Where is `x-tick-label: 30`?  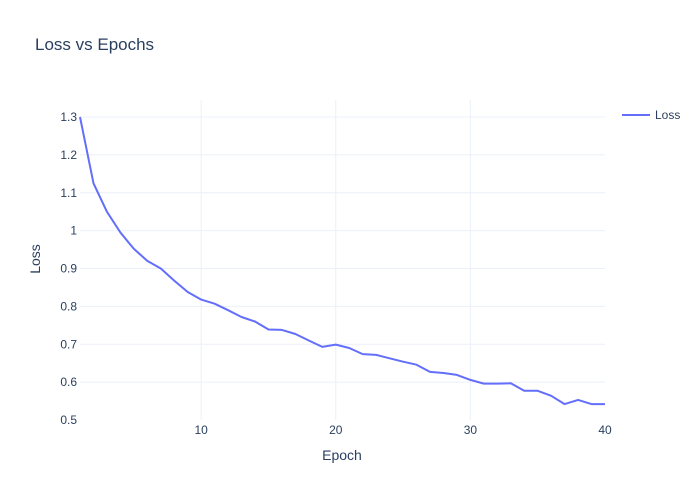
x-tick-label: 30 is located at coordinates (471, 430).